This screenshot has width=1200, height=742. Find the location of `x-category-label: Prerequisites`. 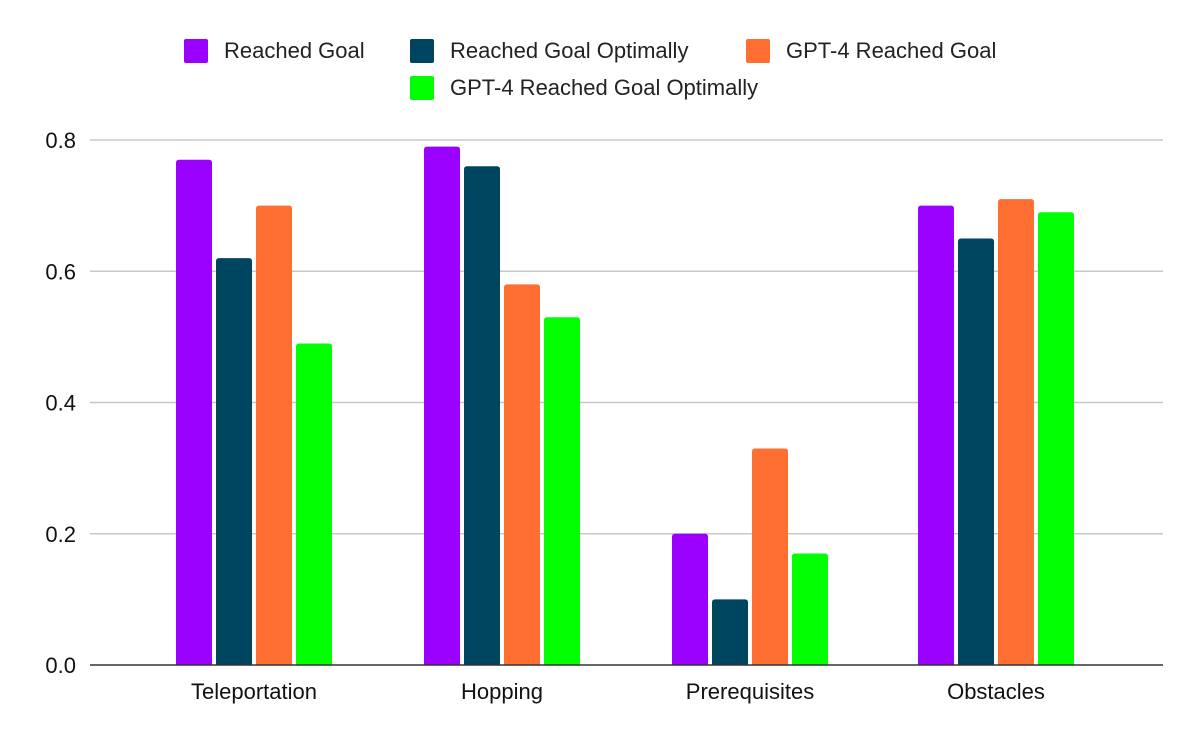

x-category-label: Prerequisites is located at coordinates (750, 691).